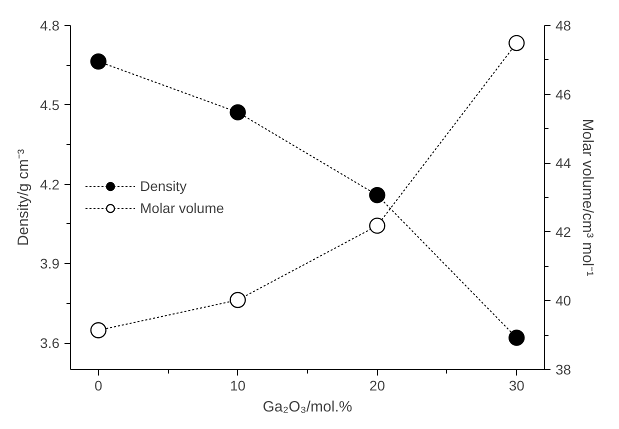 Image resolution: width=619 pixels, height=429 pixels. Describe the element at coordinates (307, 407) in the screenshot. I see `x-axis-title: Ga₂O₃/mol.%` at that location.